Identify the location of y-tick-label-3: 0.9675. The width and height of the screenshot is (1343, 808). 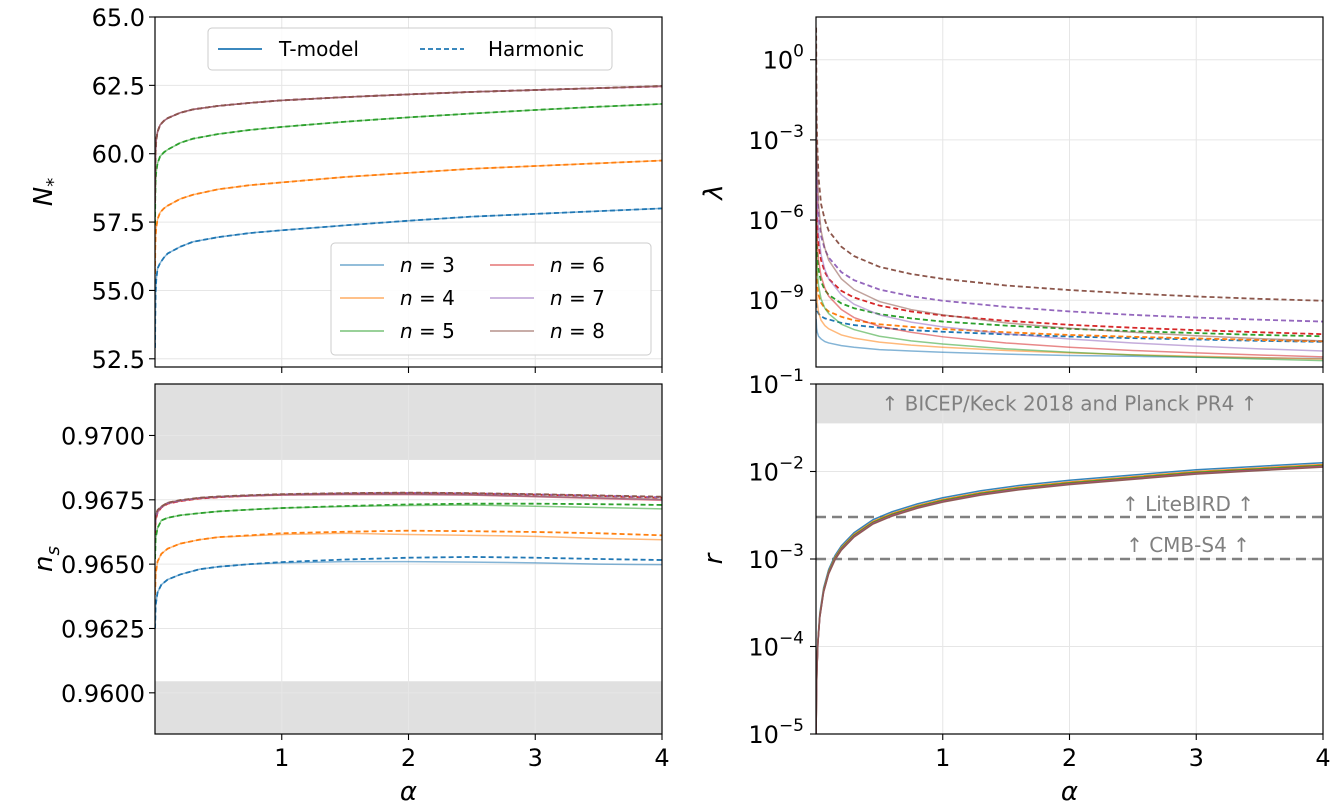
(103, 501).